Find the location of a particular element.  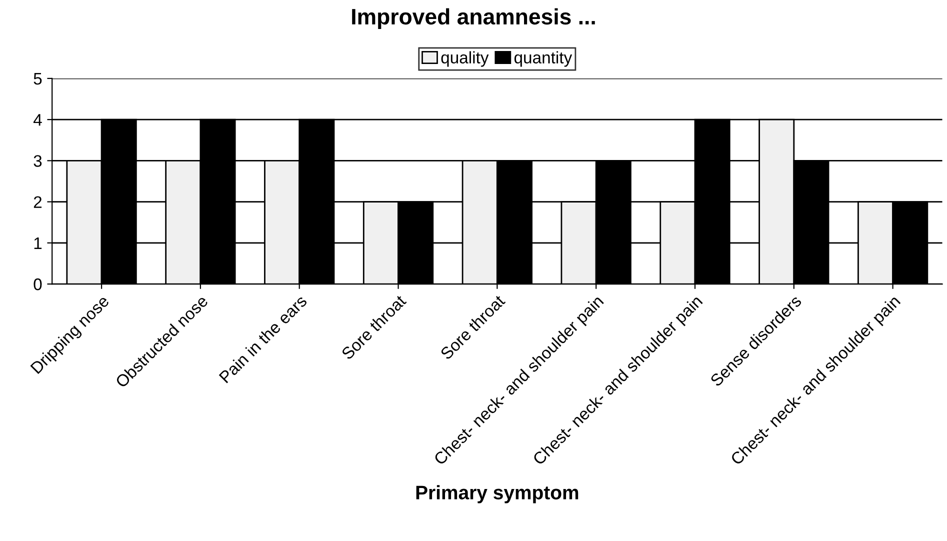

y-tick-label: 3 is located at coordinates (38, 161).